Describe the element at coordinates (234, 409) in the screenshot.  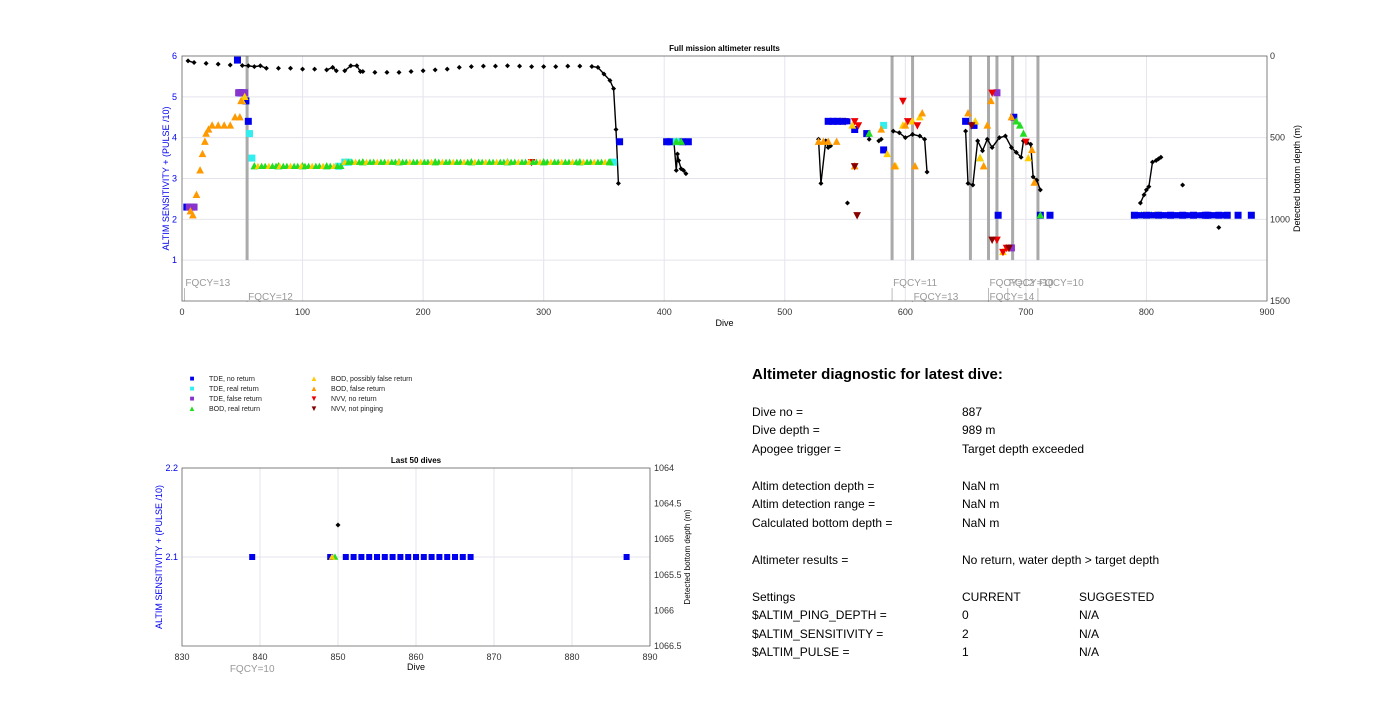
I see `legend-label: BOD, real return` at that location.